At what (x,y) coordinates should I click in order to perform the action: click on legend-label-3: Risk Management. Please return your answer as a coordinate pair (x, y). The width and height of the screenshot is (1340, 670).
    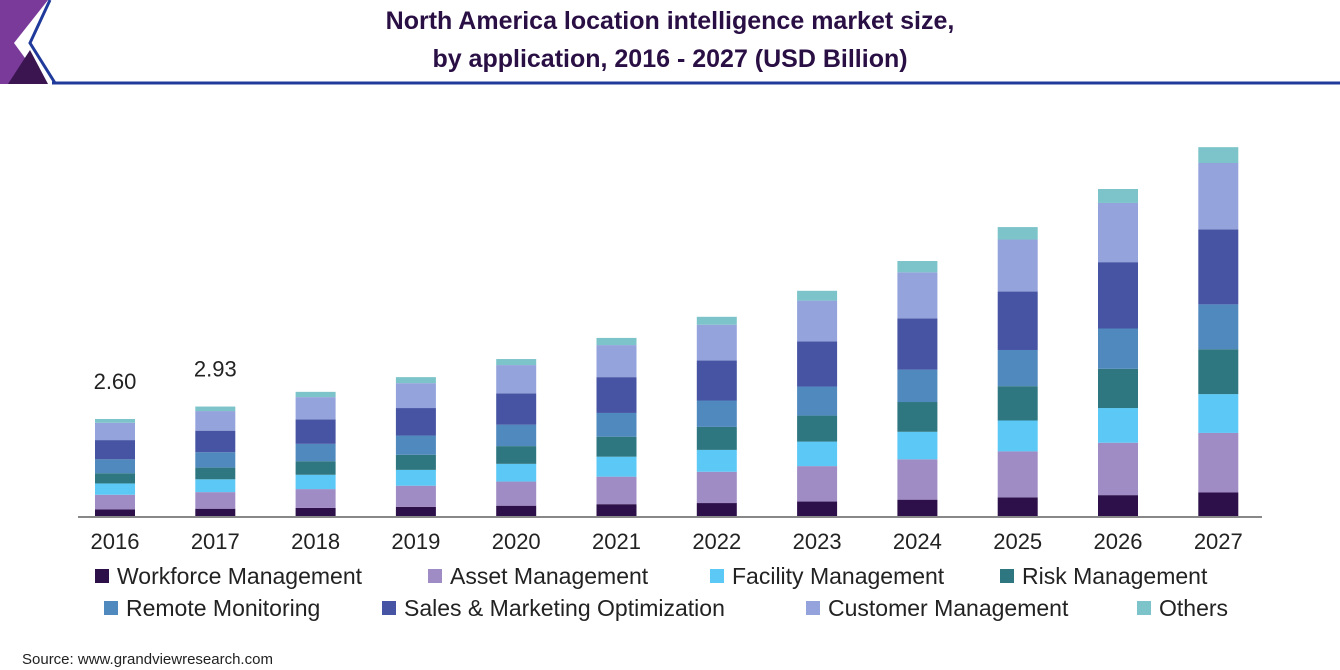
    Looking at the image, I should click on (1115, 576).